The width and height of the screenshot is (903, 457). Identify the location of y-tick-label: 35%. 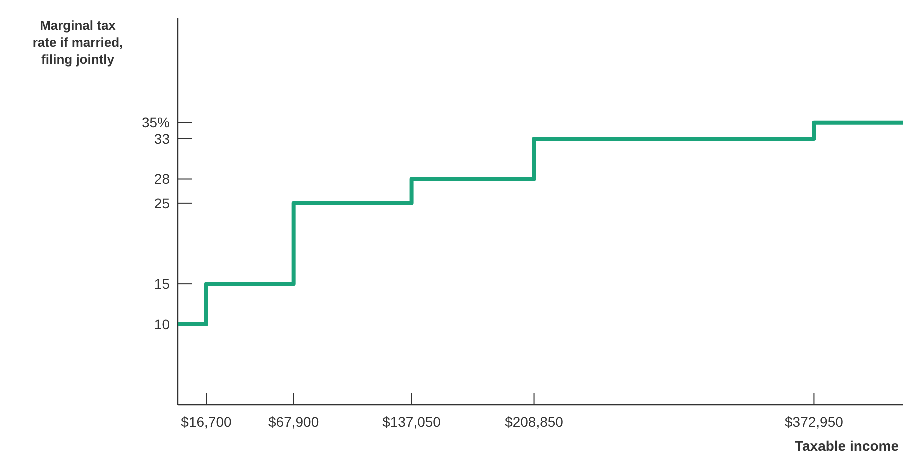
(156, 122).